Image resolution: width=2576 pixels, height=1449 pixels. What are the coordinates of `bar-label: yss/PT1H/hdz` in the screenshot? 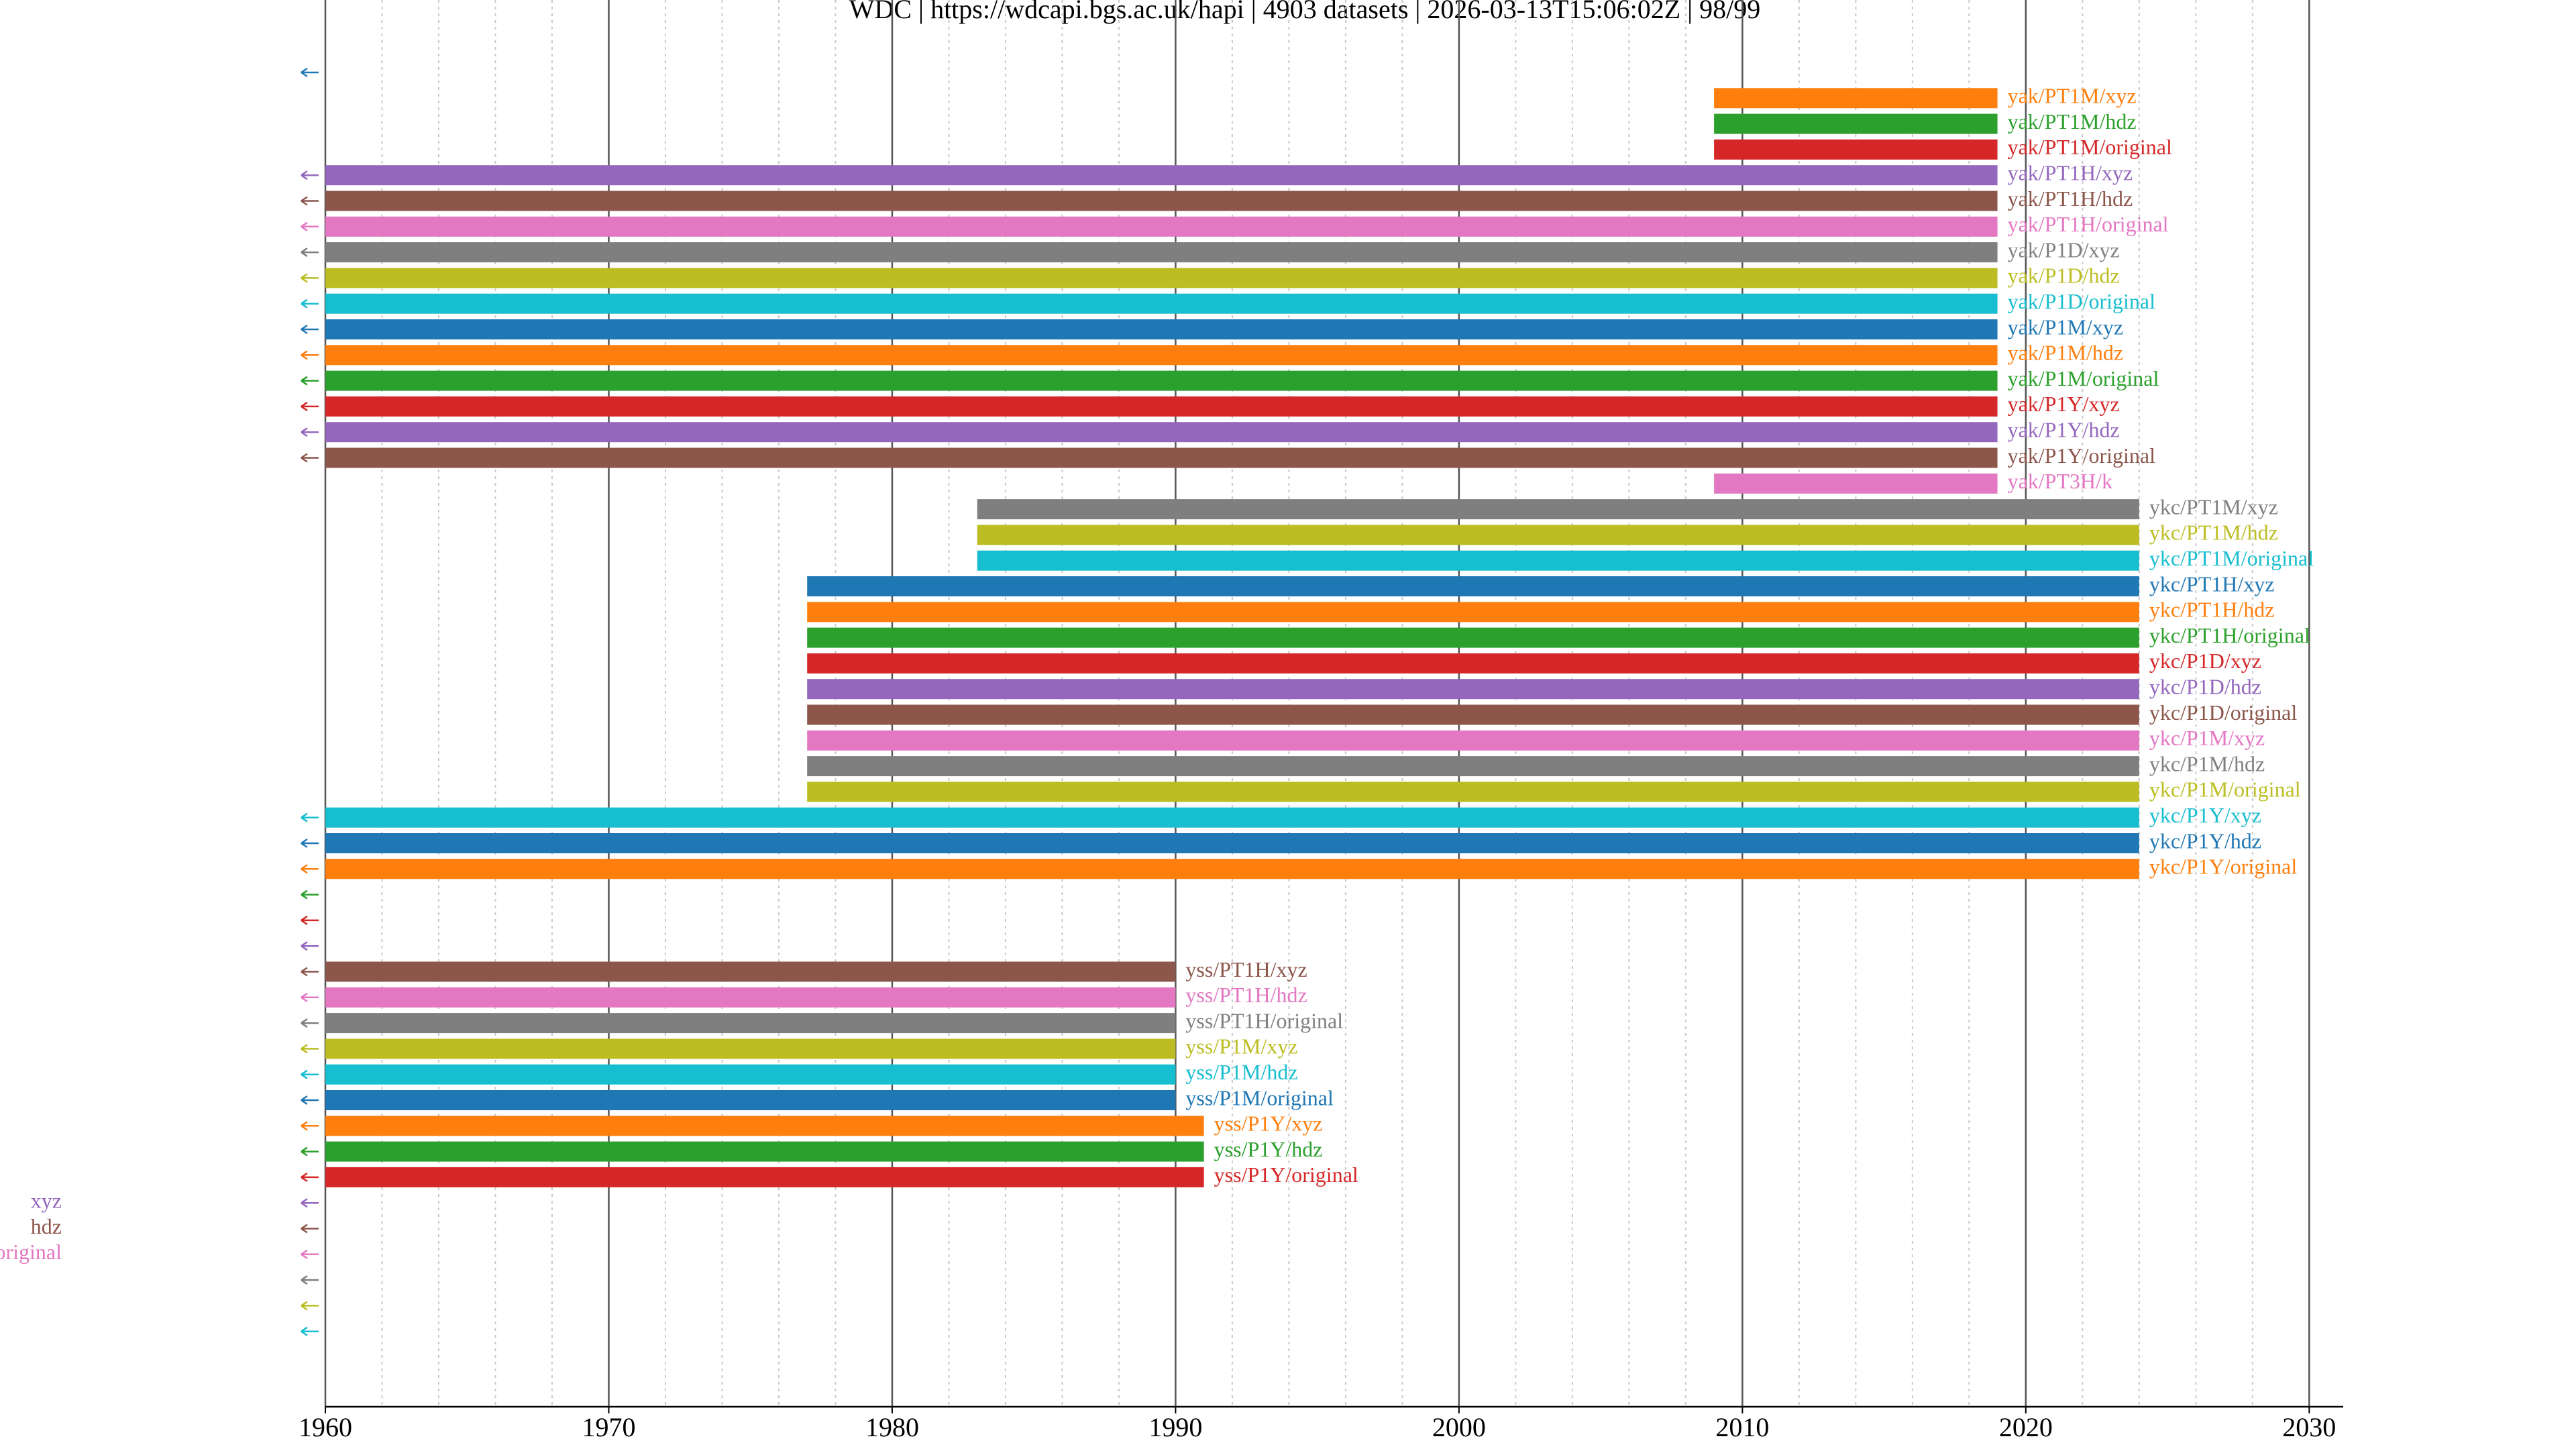 It's located at (1246, 995).